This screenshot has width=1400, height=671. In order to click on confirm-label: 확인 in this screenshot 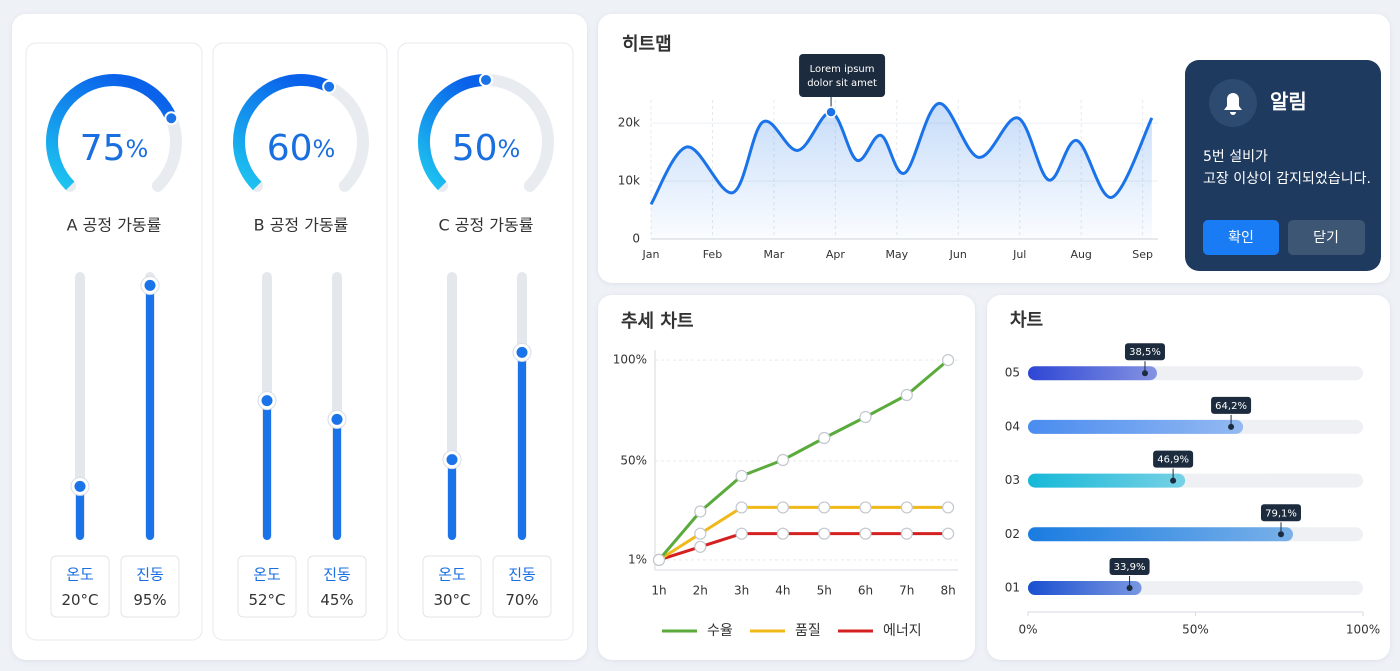, I will do `click(1241, 238)`.